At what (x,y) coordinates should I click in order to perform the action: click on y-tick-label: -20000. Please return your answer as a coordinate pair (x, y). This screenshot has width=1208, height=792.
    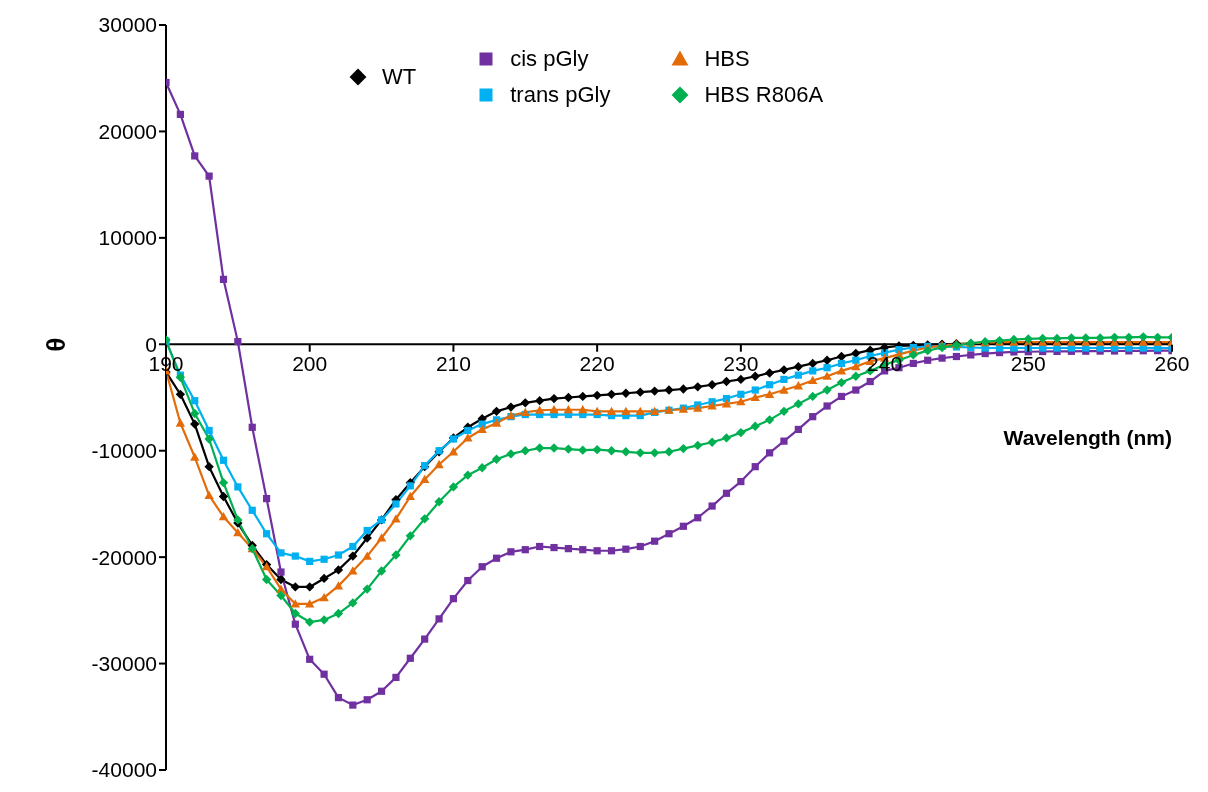
    Looking at the image, I should click on (124, 557).